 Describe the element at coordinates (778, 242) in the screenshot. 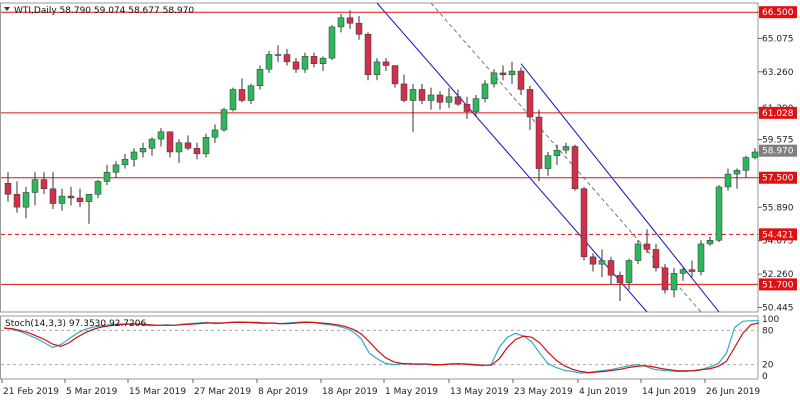

I see `price-tick-label: 54.075` at that location.